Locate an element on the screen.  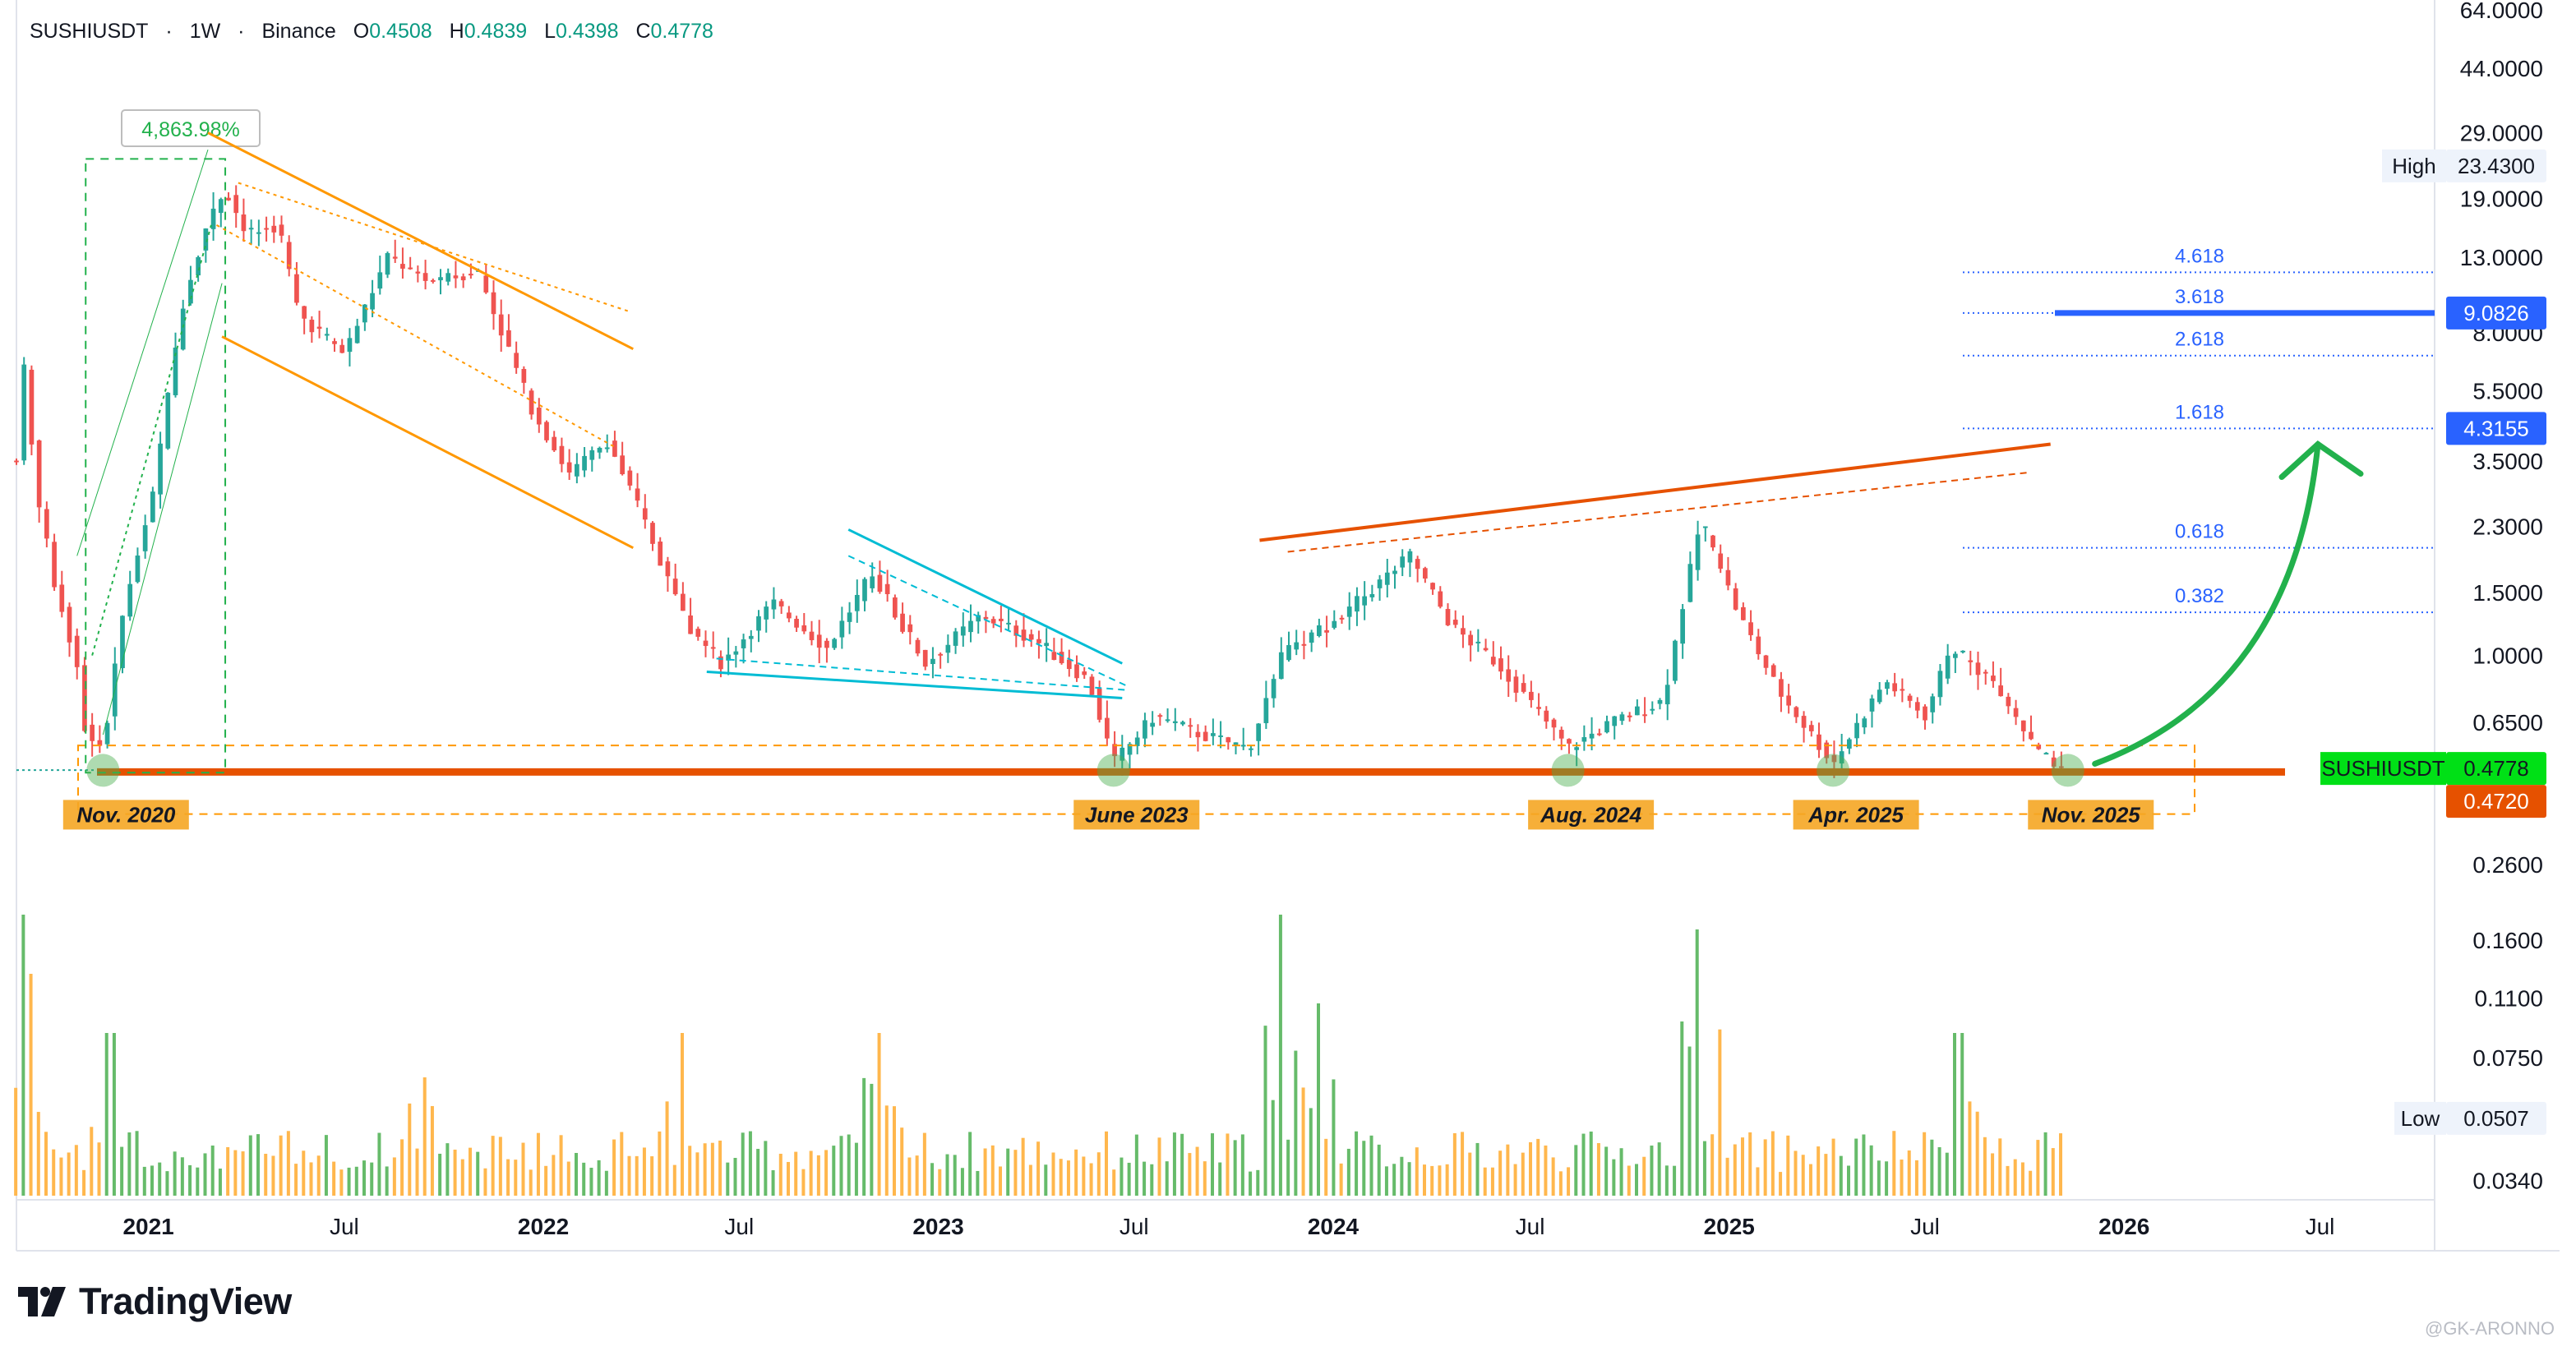
support-touch-label-bg is located at coordinates (1856, 815).